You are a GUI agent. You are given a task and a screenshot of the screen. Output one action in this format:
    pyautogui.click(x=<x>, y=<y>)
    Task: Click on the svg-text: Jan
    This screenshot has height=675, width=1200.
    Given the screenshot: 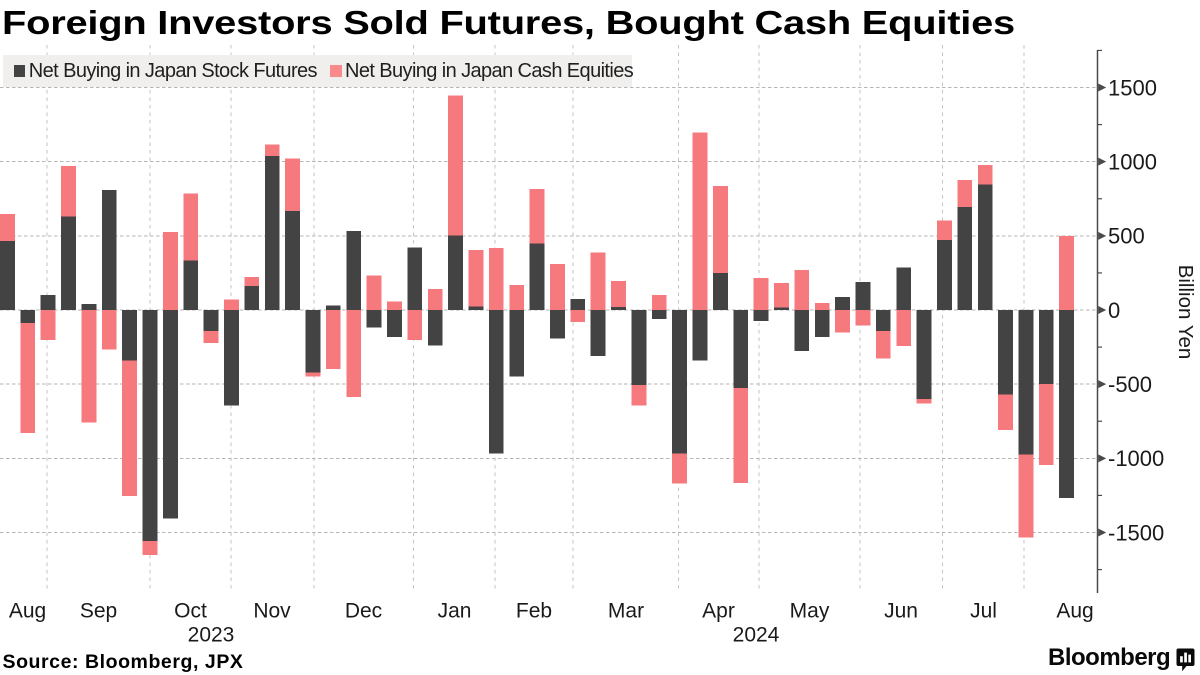 What is the action you would take?
    pyautogui.click(x=455, y=611)
    